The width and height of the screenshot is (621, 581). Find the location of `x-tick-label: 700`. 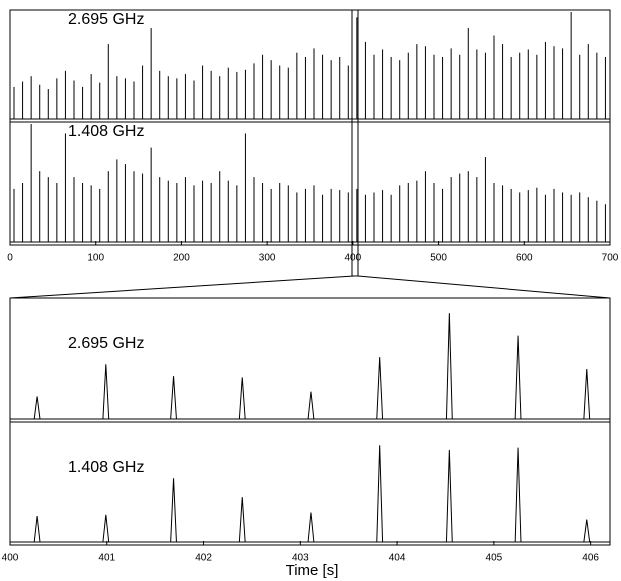

x-tick-label: 700 is located at coordinates (610, 258).